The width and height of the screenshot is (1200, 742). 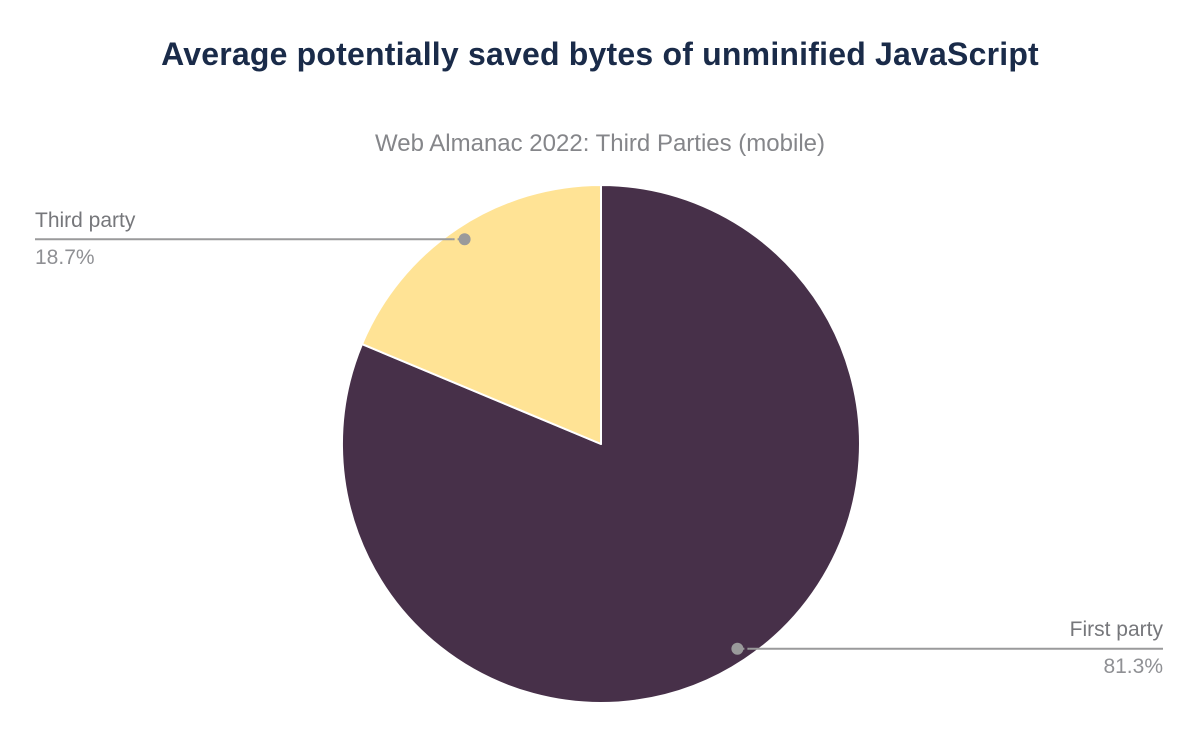 I want to click on callout-dot-third-party, so click(x=464, y=239).